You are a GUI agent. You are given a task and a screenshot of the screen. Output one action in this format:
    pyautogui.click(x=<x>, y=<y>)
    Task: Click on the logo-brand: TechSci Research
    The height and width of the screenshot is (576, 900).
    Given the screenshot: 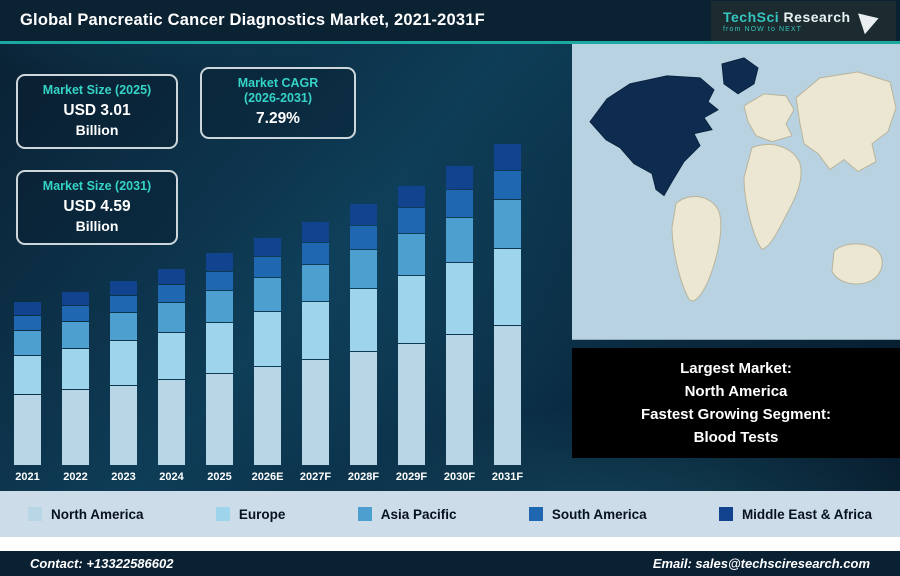 What is the action you would take?
    pyautogui.click(x=787, y=17)
    